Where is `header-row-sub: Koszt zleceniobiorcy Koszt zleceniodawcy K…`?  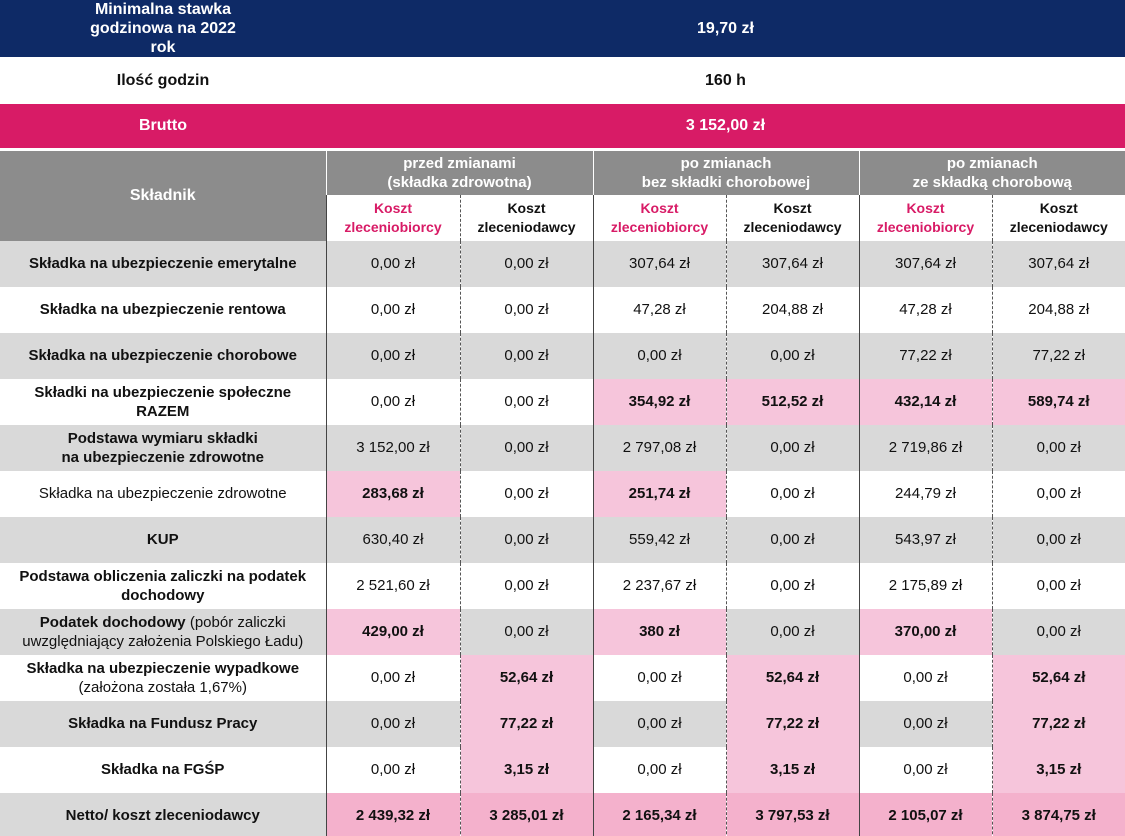
header-row-sub: Koszt zleceniobiorcy Koszt zleceniodawcy K… is located at coordinates (562, 217).